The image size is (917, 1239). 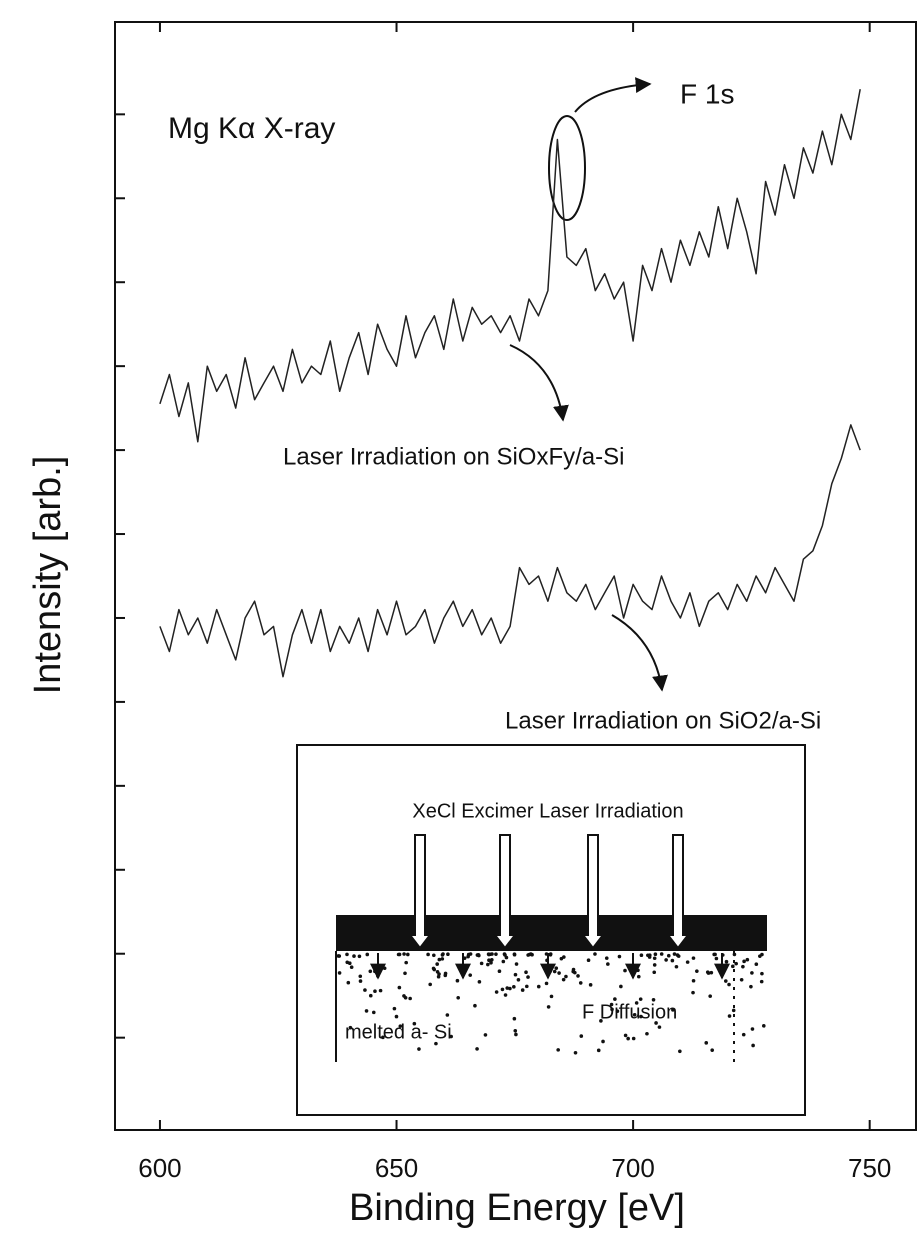 I want to click on annotation: Mg Kα X-ray, so click(x=251, y=128).